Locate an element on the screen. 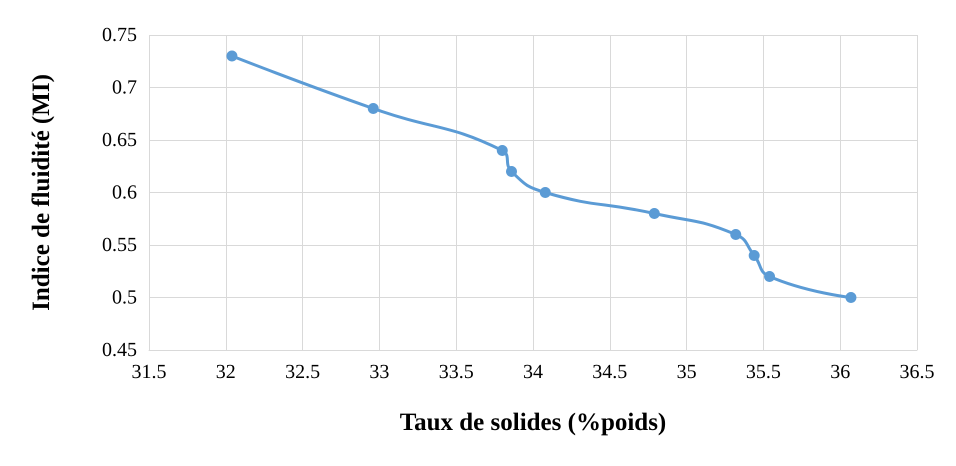  x-tick-label: 36 is located at coordinates (840, 372).